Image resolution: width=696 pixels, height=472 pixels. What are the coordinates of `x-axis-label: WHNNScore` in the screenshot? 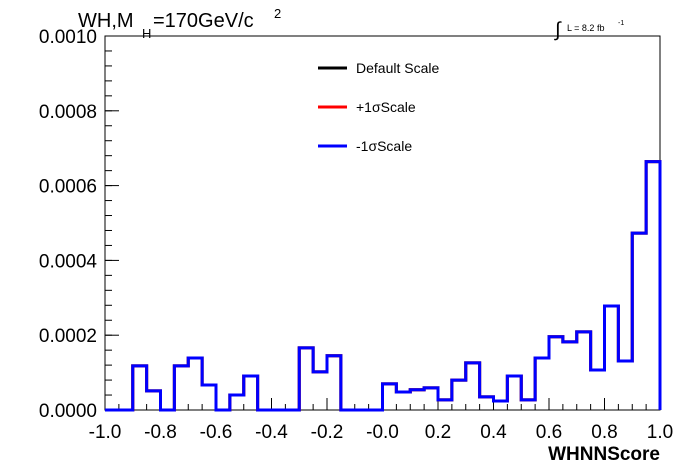 It's located at (604, 454).